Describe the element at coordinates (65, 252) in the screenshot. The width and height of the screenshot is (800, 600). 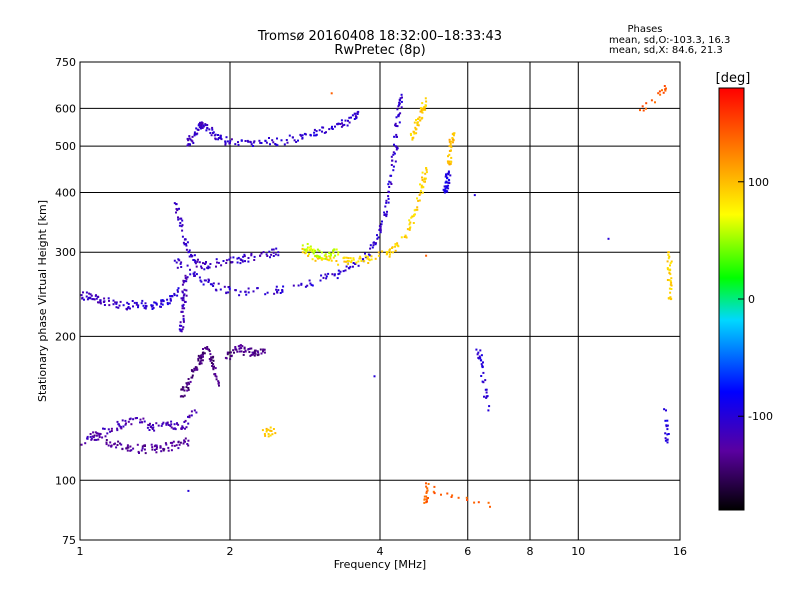
I see `y-tick-label: 300` at that location.